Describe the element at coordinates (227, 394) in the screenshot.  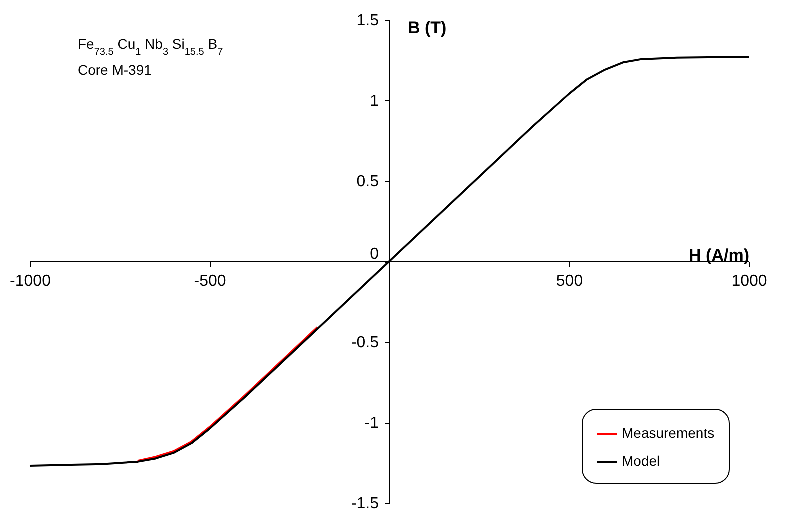
I see `line-series` at that location.